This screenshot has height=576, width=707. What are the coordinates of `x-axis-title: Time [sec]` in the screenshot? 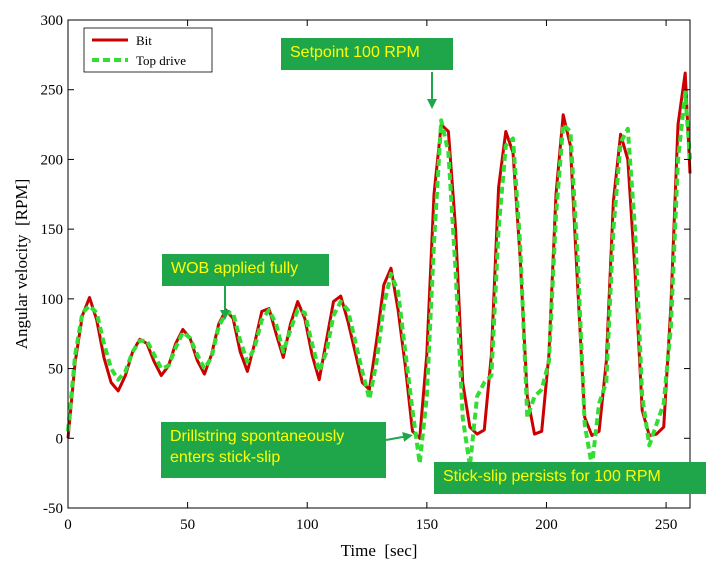 It's located at (379, 550).